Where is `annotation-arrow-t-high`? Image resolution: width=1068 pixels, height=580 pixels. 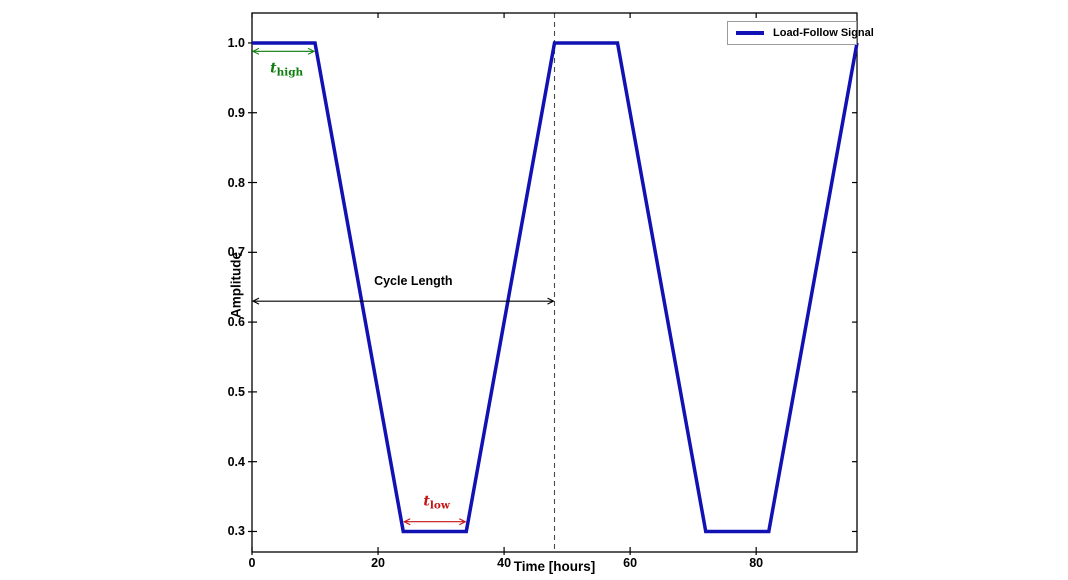 annotation-arrow-t-high is located at coordinates (283, 51).